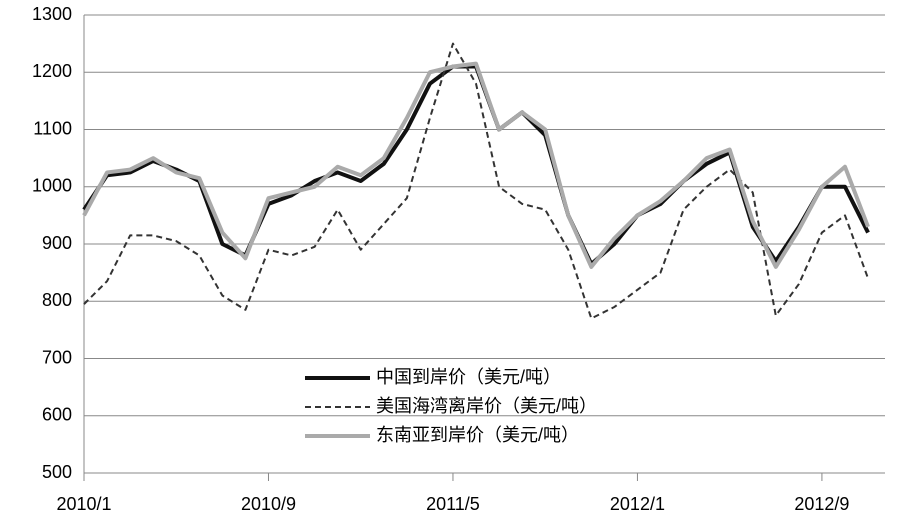 Image resolution: width=900 pixels, height=523 pixels. Describe the element at coordinates (268, 504) in the screenshot. I see `x-tick-label: 2010/9` at that location.